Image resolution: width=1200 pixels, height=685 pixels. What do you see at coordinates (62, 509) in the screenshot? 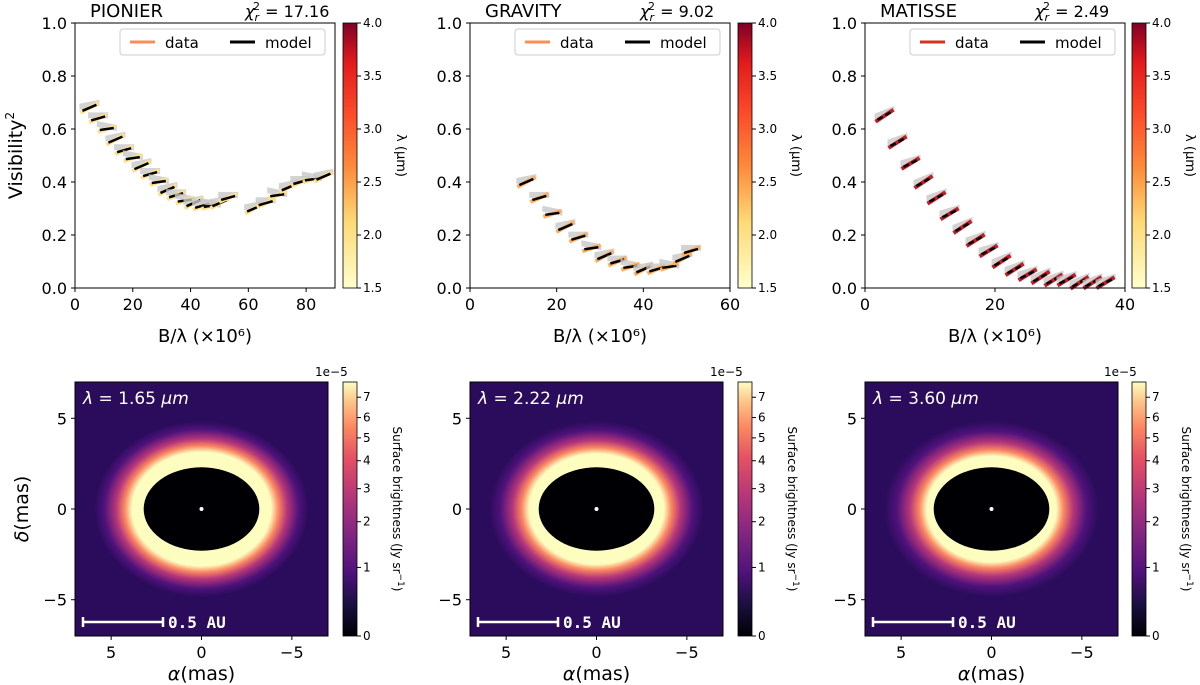
I see `y-tick-label: 0` at bounding box center [62, 509].